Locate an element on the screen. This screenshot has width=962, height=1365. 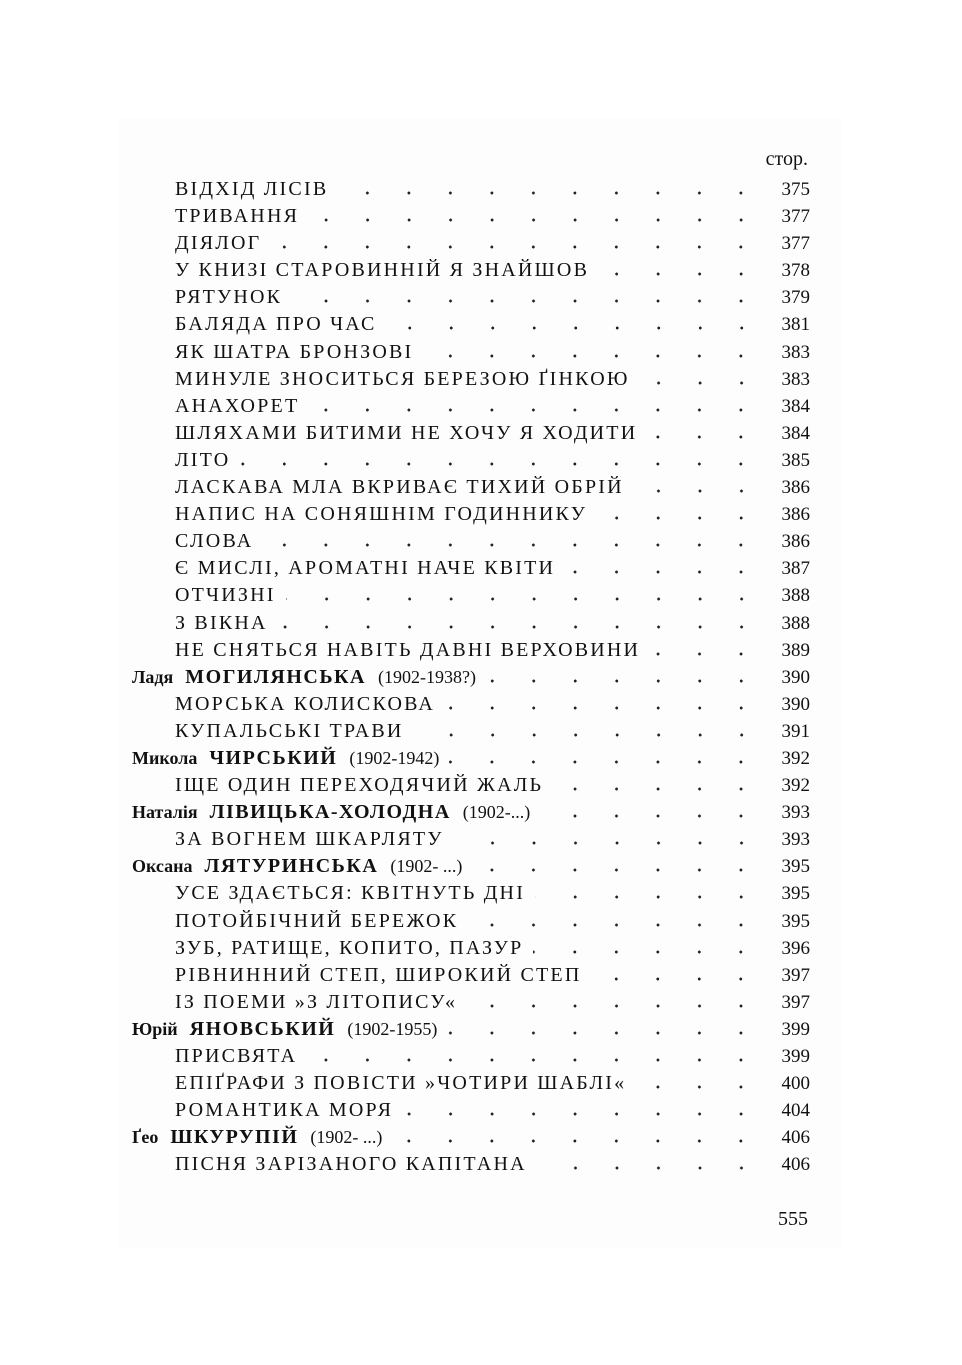
page-ref: 393 is located at coordinates (796, 840).